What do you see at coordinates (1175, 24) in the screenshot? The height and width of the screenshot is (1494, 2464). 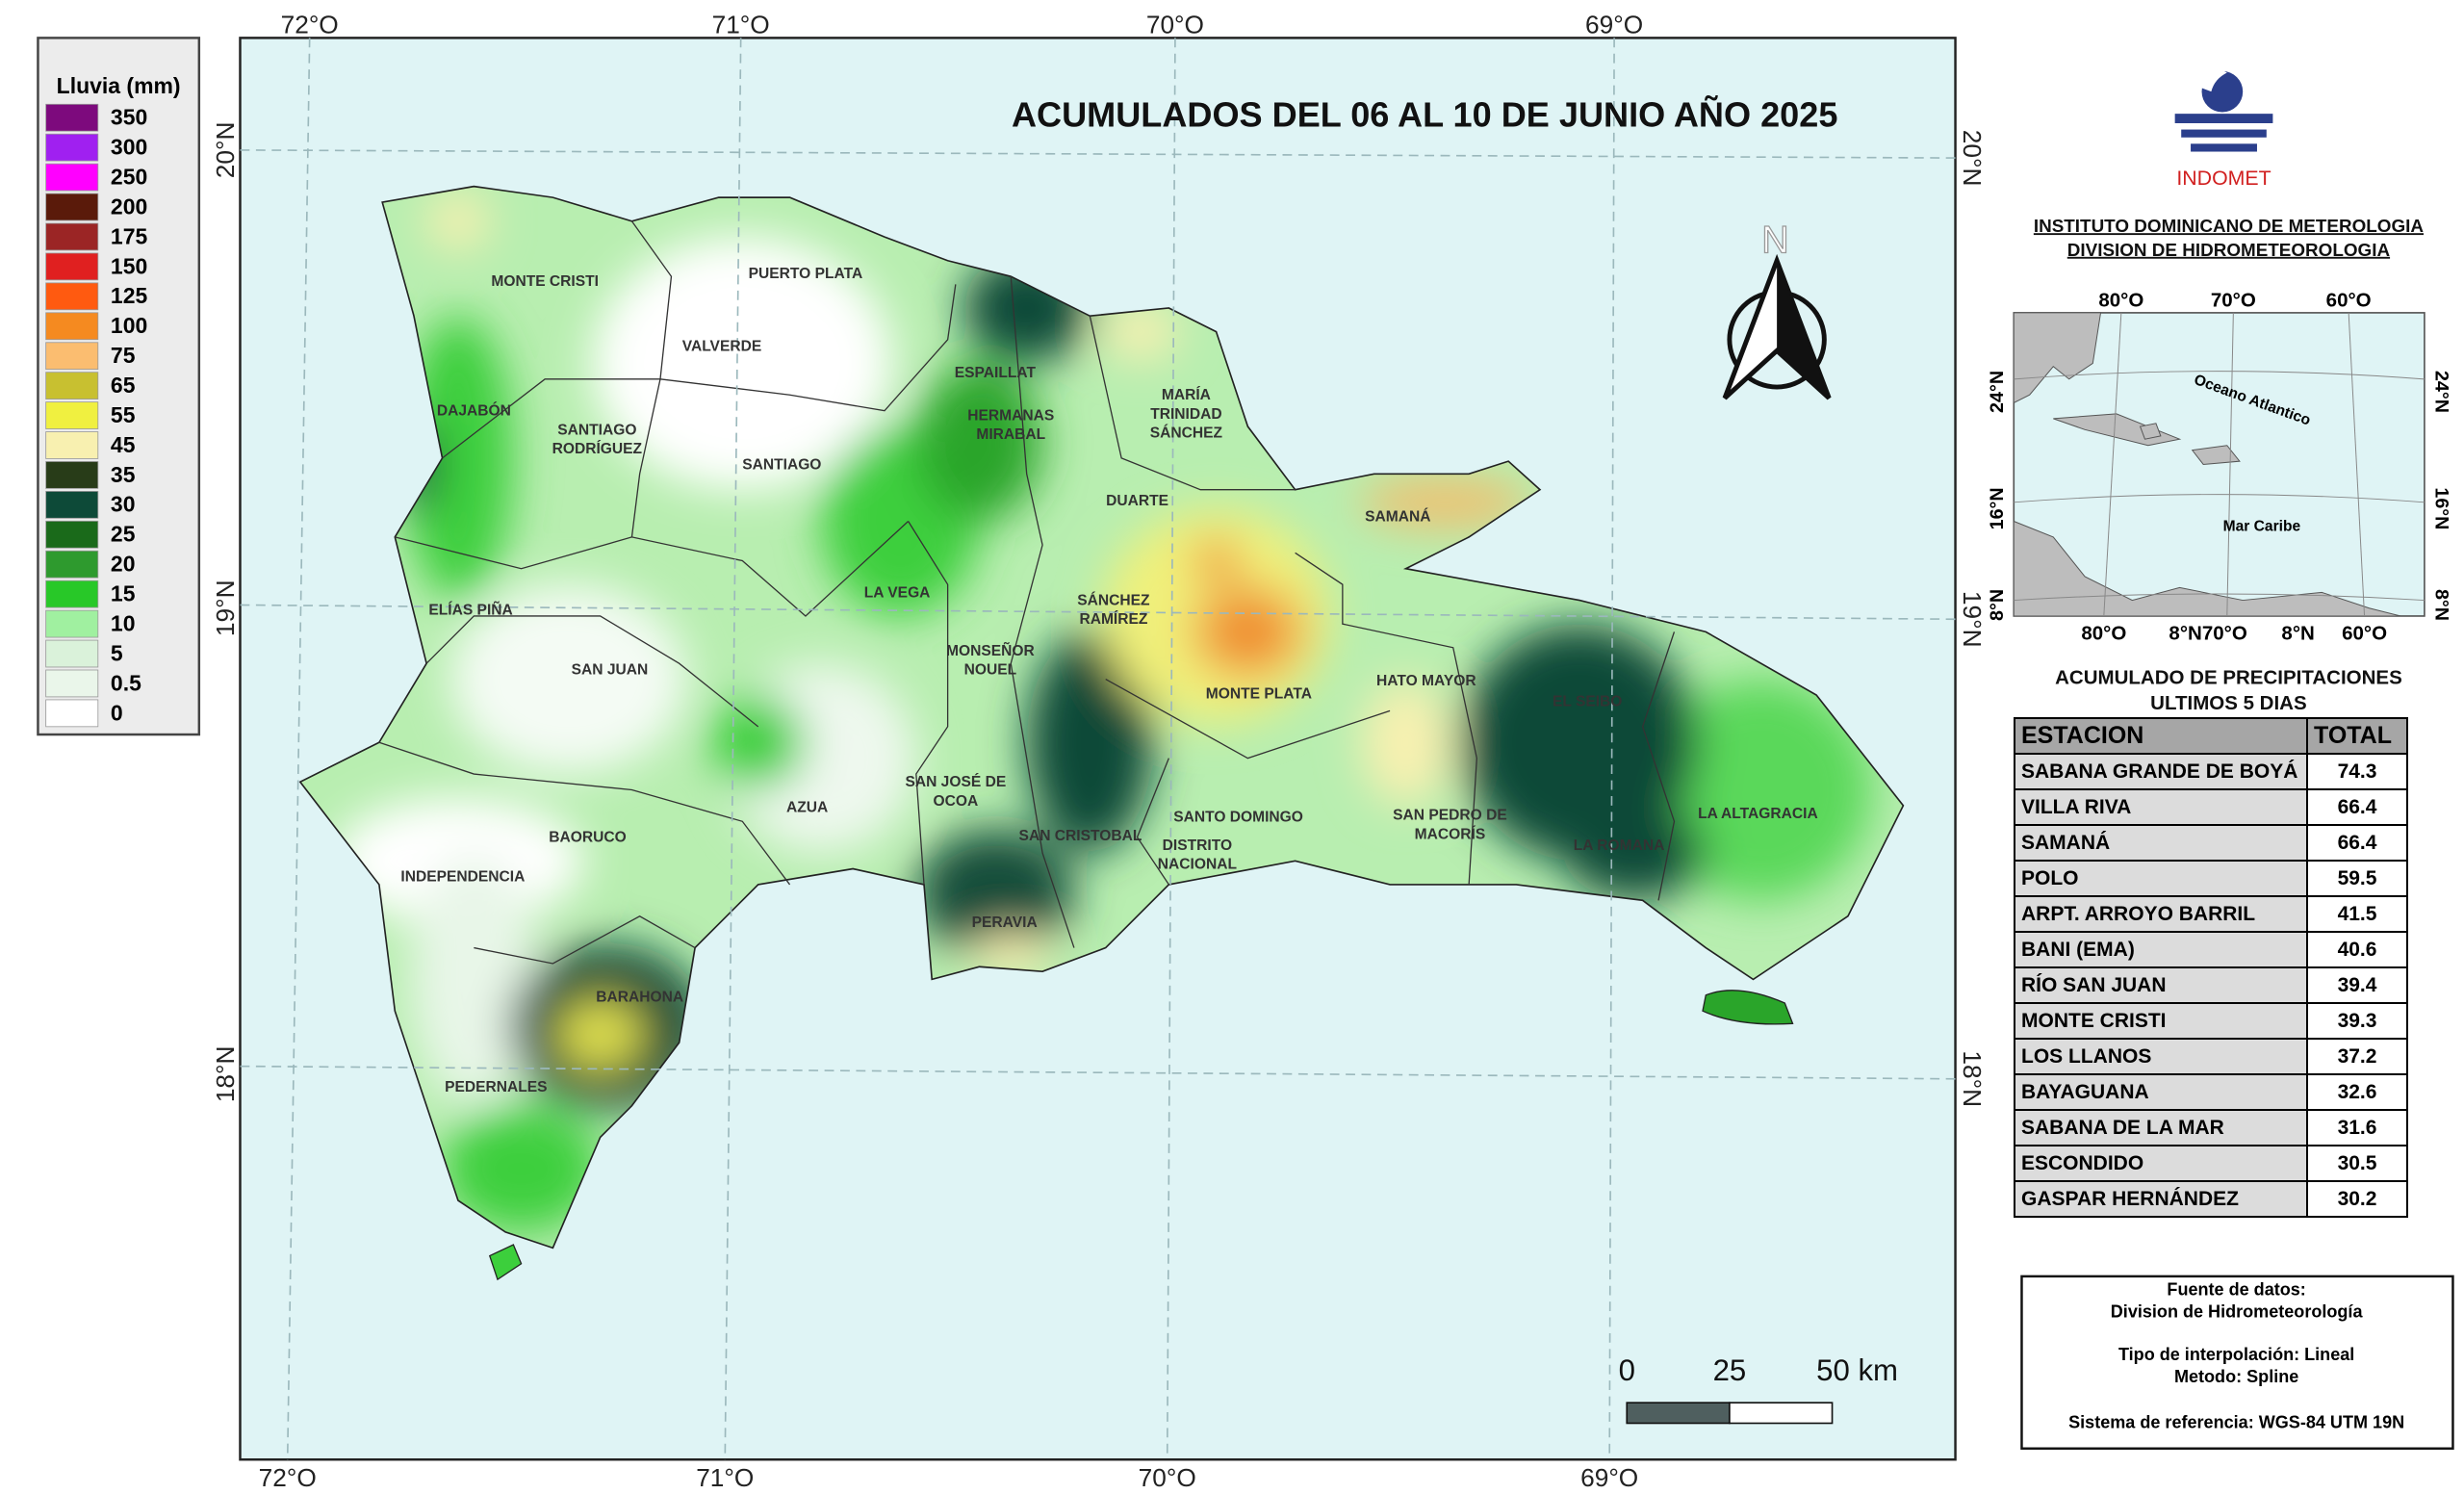 I see `longitude-label: 70°O` at bounding box center [1175, 24].